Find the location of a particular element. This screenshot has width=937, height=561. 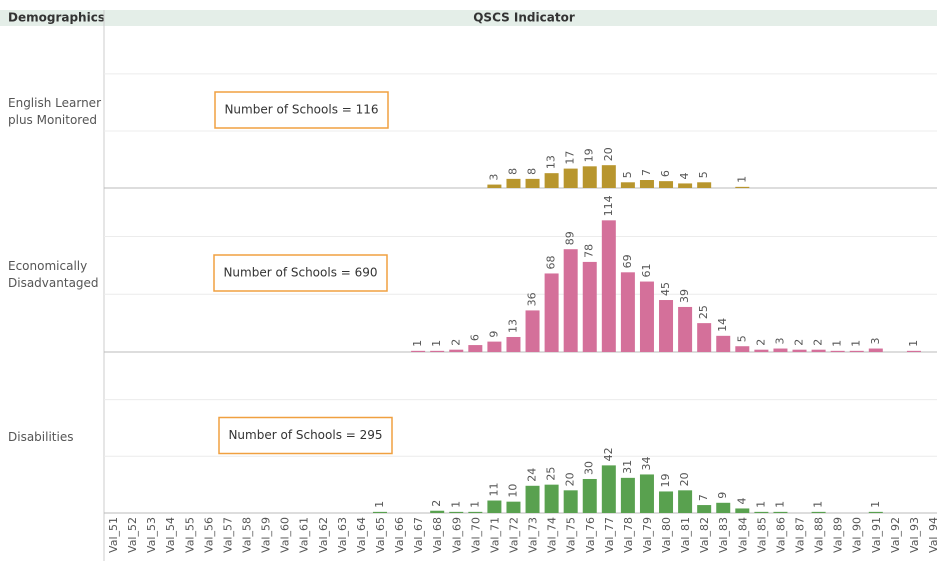

value-label: 45 is located at coordinates (665, 289).